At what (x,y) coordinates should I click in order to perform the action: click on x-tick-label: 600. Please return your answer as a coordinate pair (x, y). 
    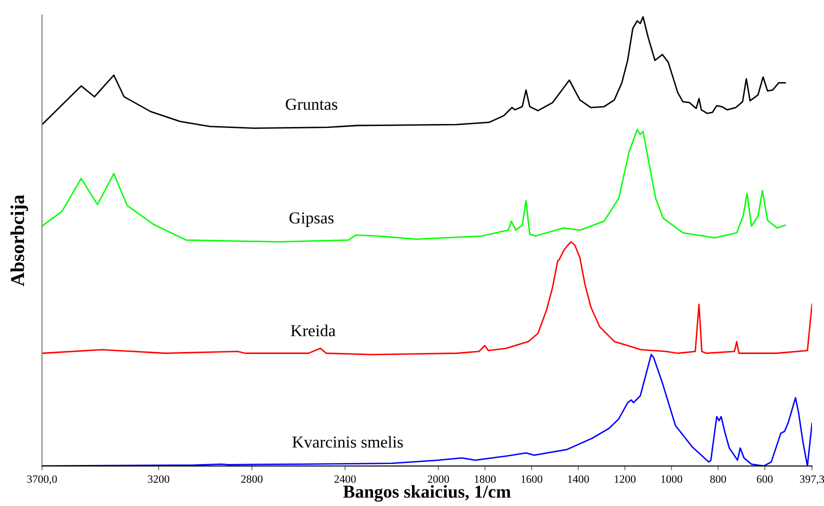
    Looking at the image, I should click on (764, 479).